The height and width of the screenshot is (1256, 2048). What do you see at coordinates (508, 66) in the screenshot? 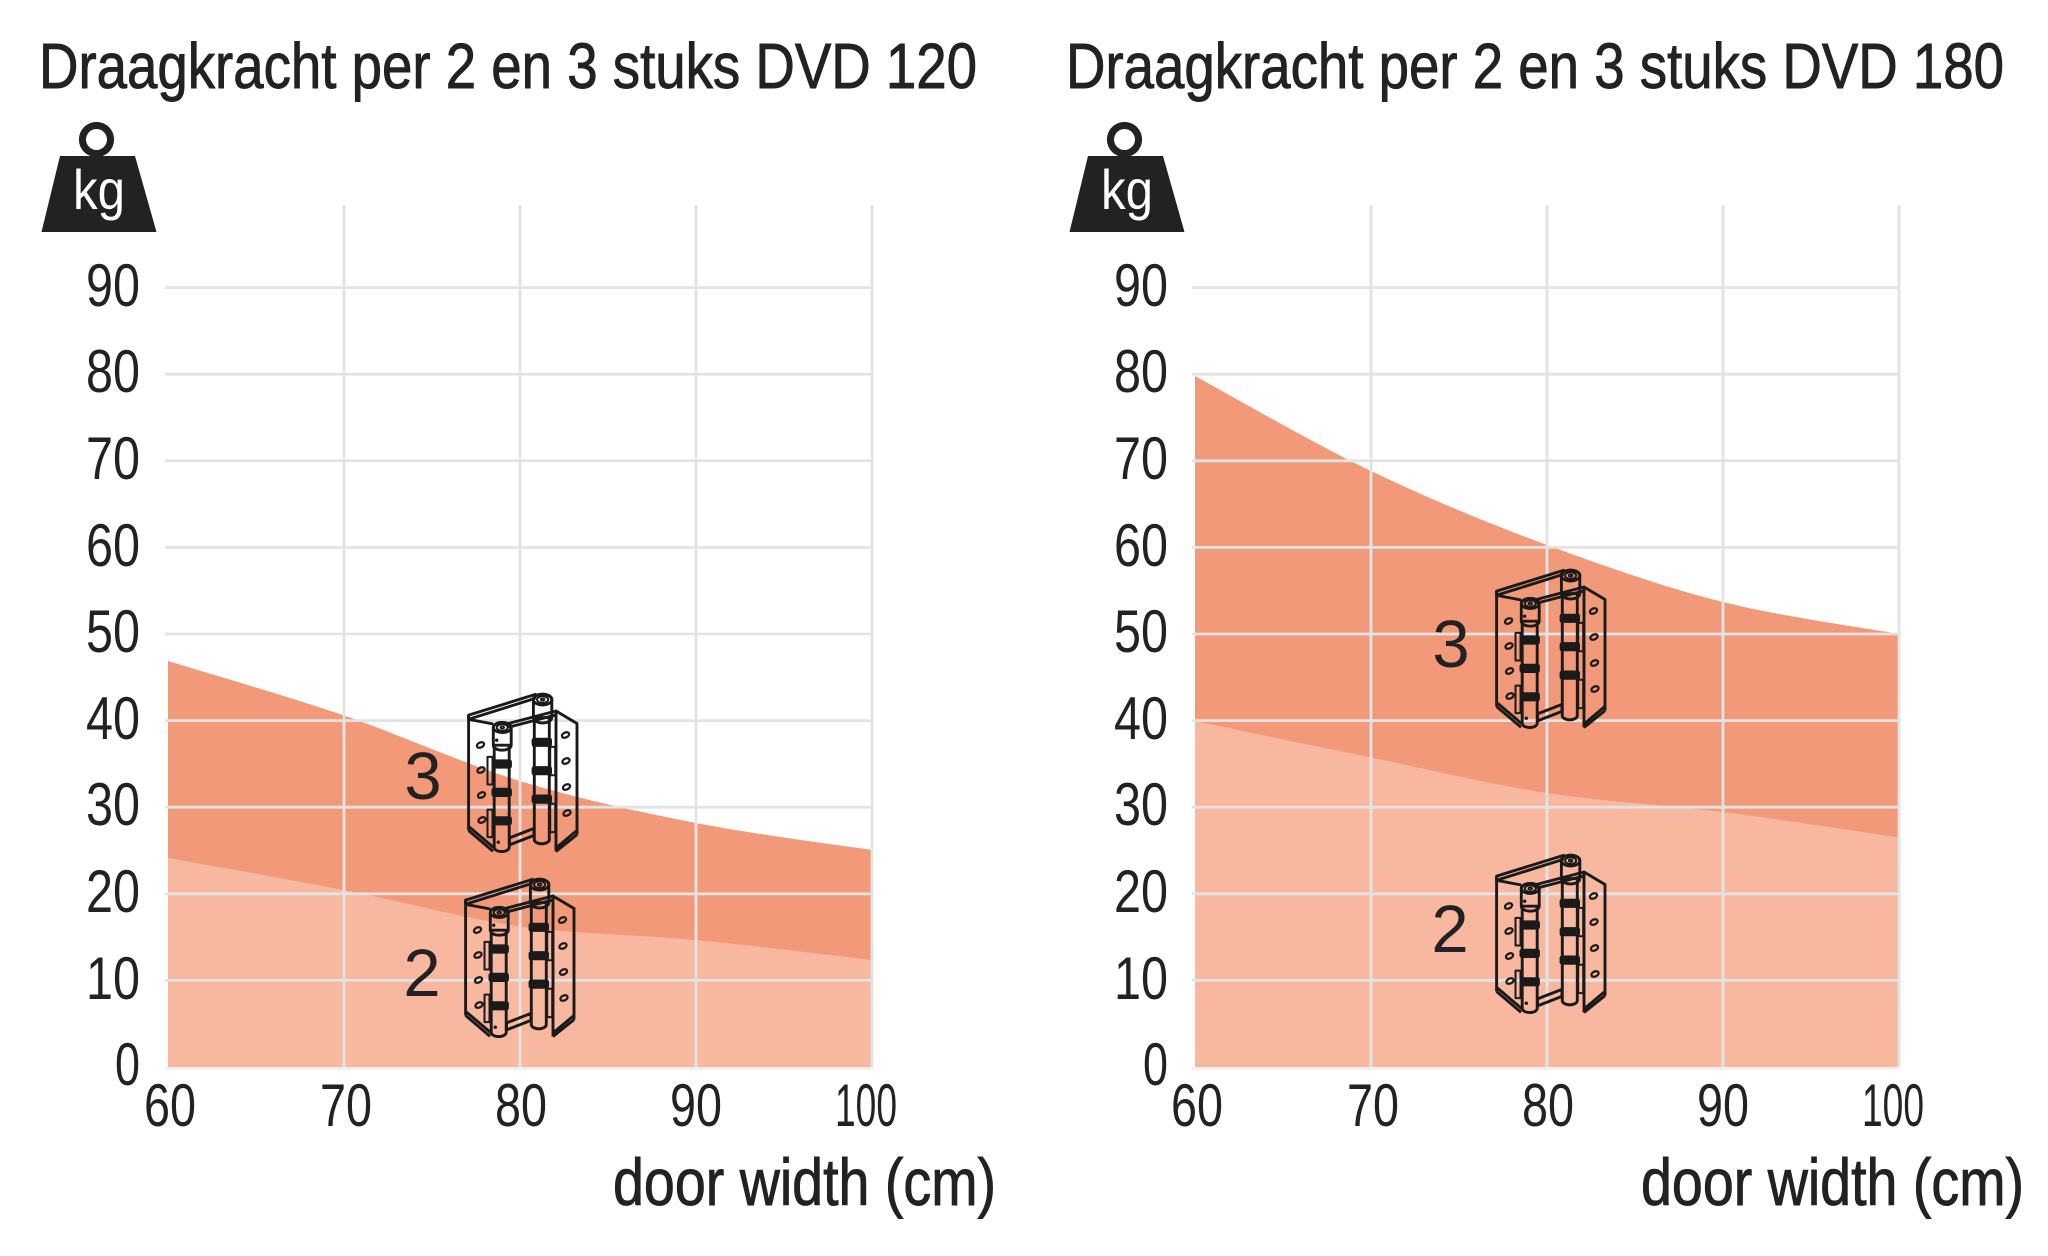
I see `svg-text:Draagkracht per 2 en 3 stuks D: Draagkracht per 2 en 3 stuks DVD 120` at bounding box center [508, 66].